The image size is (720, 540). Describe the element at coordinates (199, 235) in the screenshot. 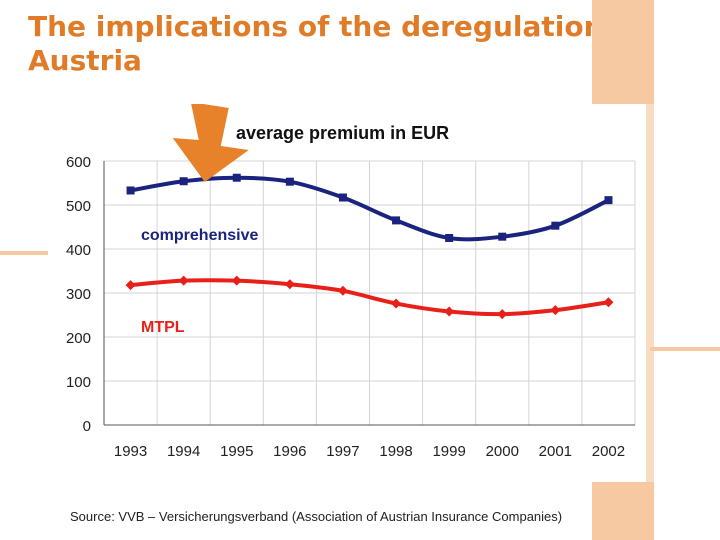

I see `series-label-comprehensive: comprehensive` at that location.